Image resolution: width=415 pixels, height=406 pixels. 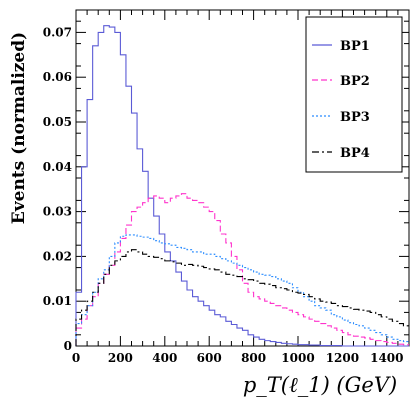 What do you see at coordinates (355, 153) in the screenshot?
I see `legend-label-bp4: BP4` at bounding box center [355, 153].